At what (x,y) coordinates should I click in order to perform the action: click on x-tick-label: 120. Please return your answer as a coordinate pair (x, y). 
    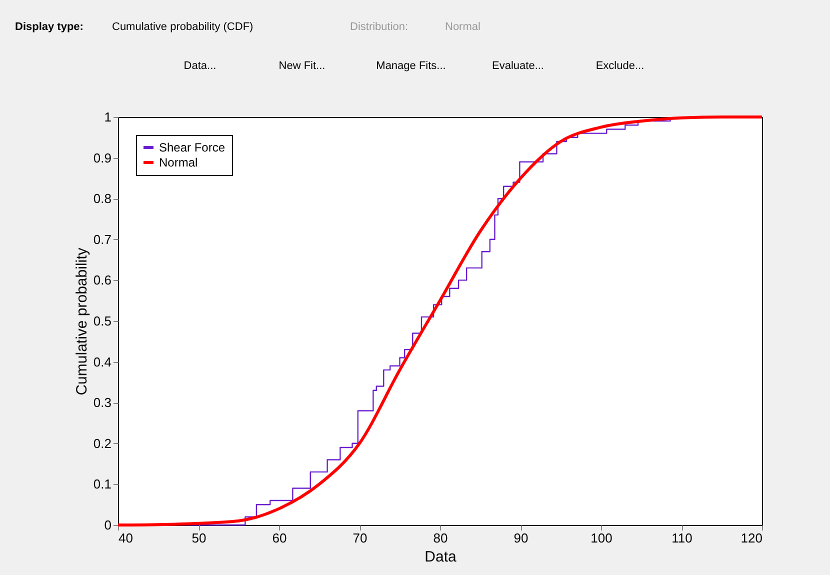
    Looking at the image, I should click on (751, 538).